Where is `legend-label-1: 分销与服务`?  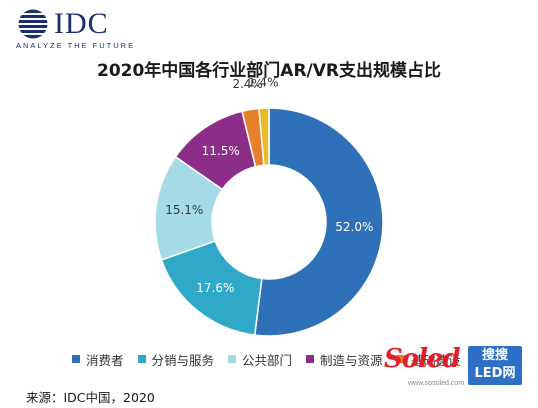
legend-label-1: 分销与服务 is located at coordinates (183, 360).